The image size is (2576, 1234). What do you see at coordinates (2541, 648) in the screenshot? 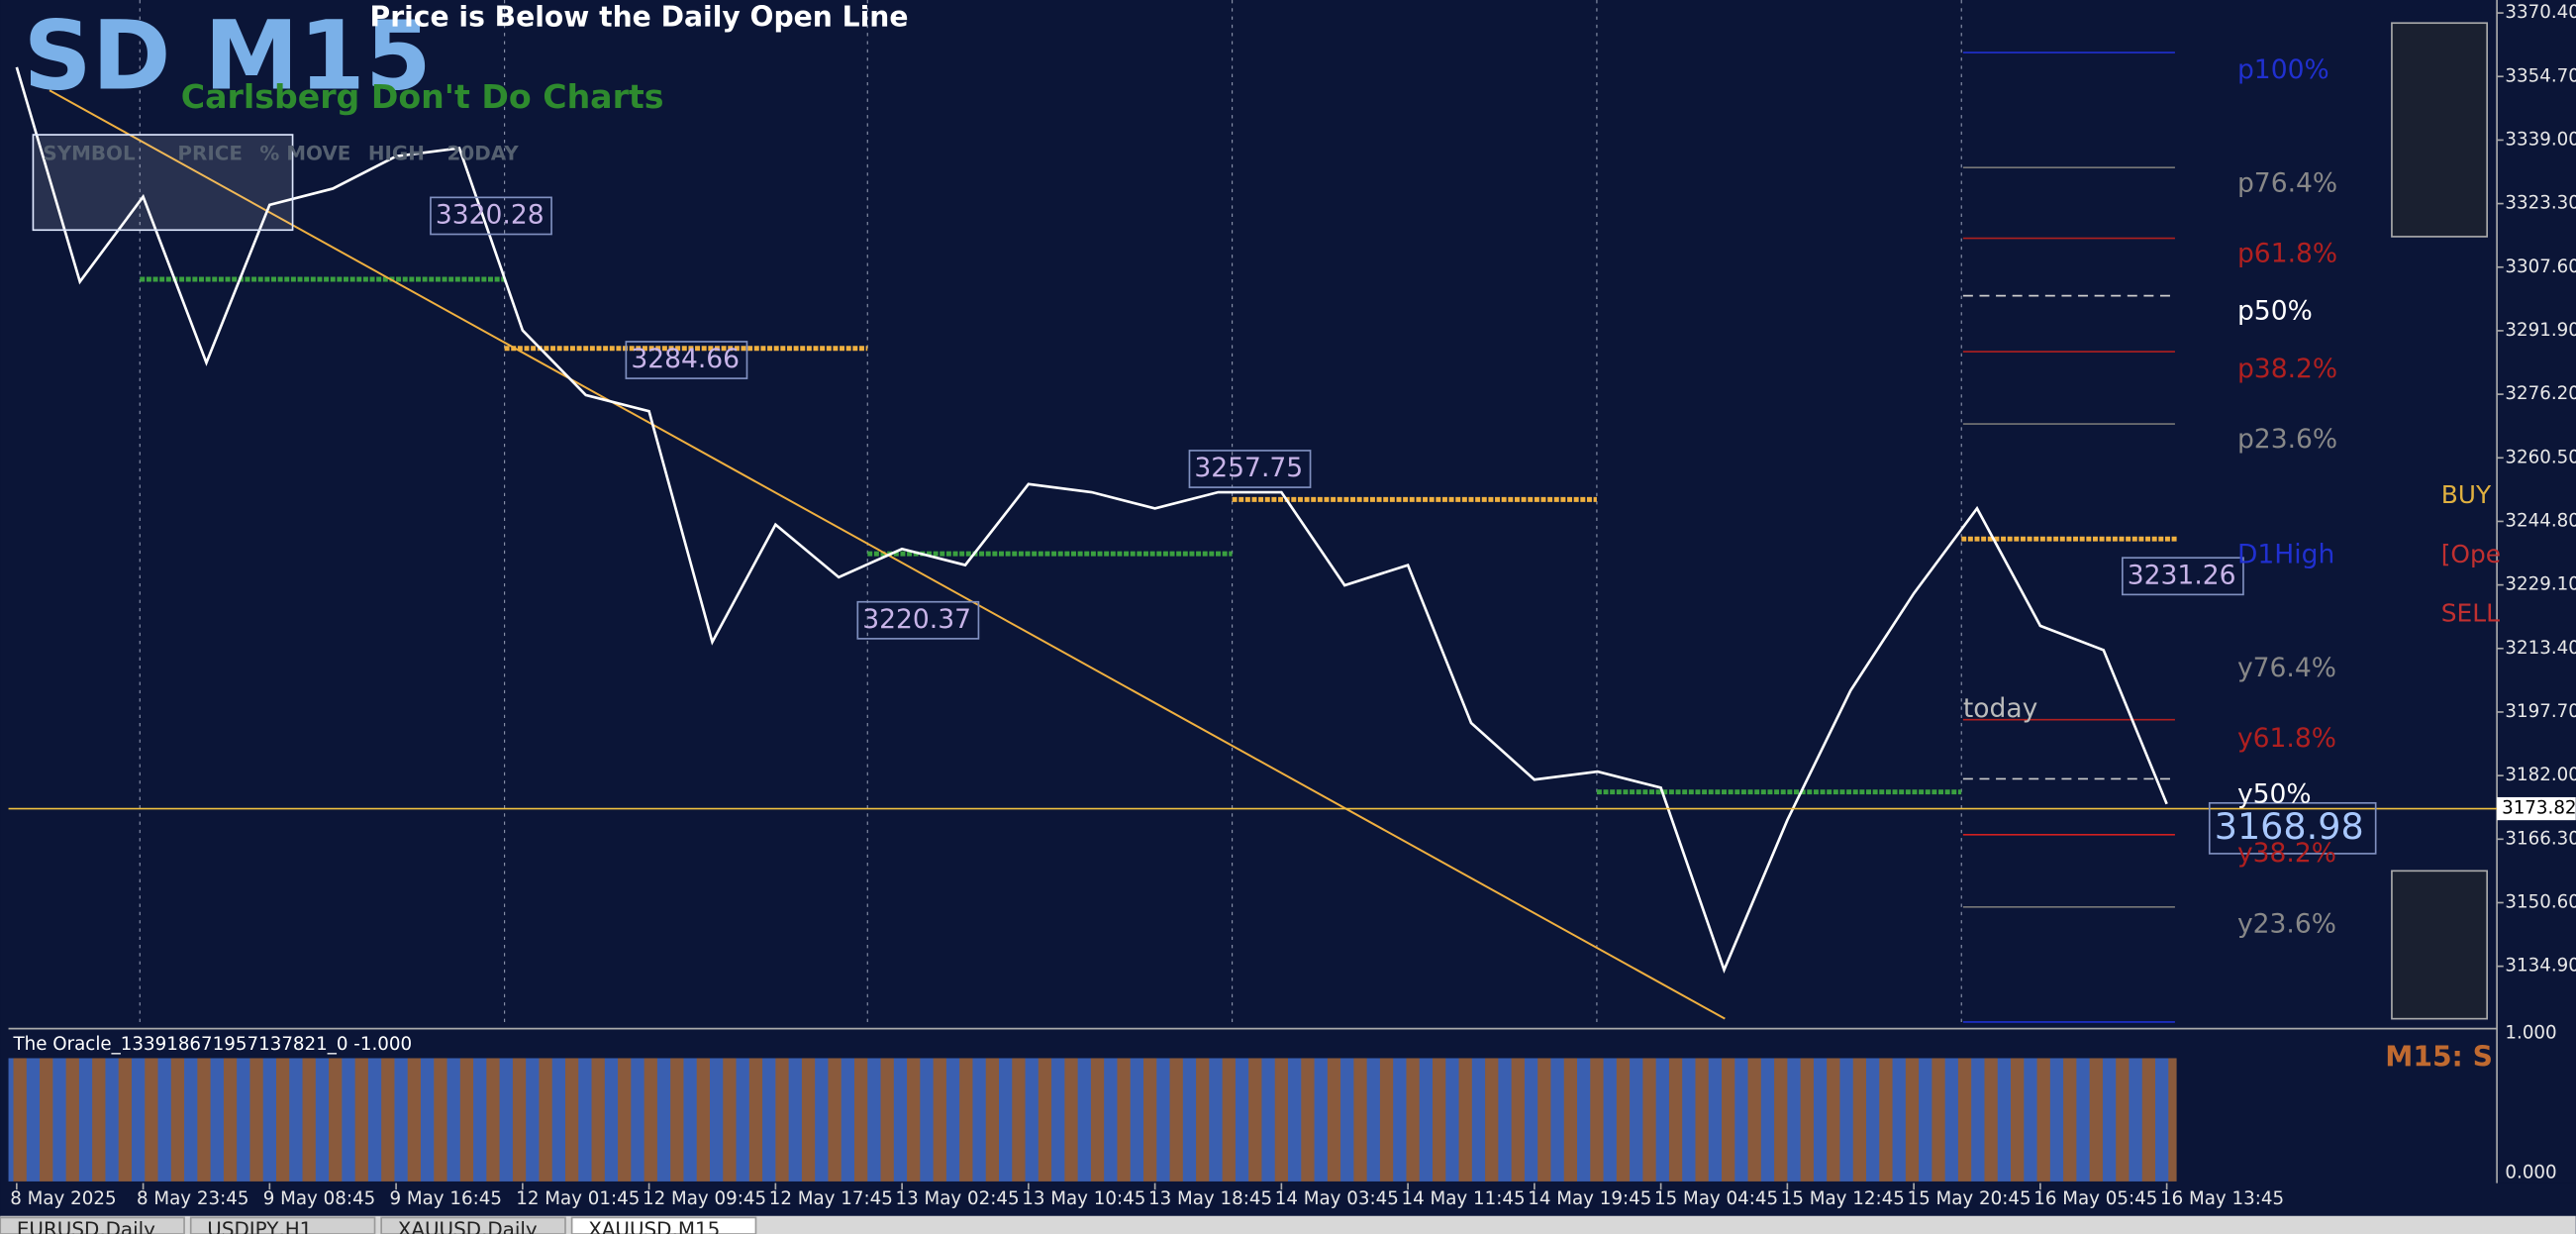
I see `y-tick-label: 3213.40` at bounding box center [2541, 648].